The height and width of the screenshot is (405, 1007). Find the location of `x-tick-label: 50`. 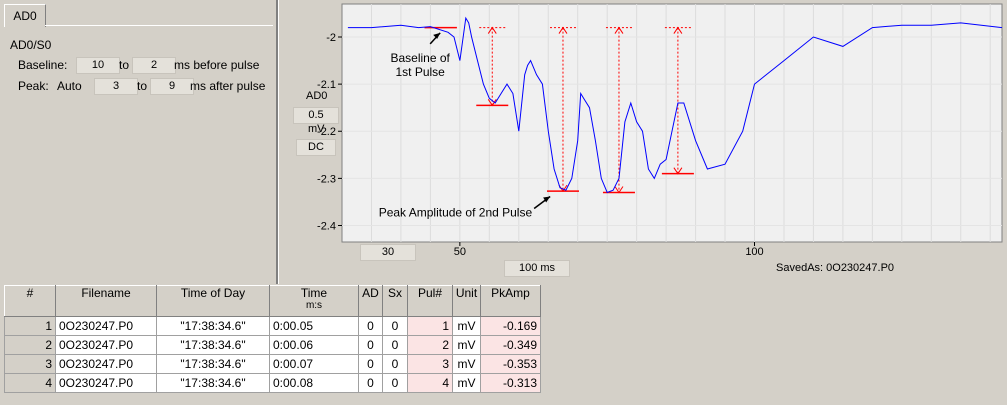

x-tick-label: 50 is located at coordinates (460, 252).